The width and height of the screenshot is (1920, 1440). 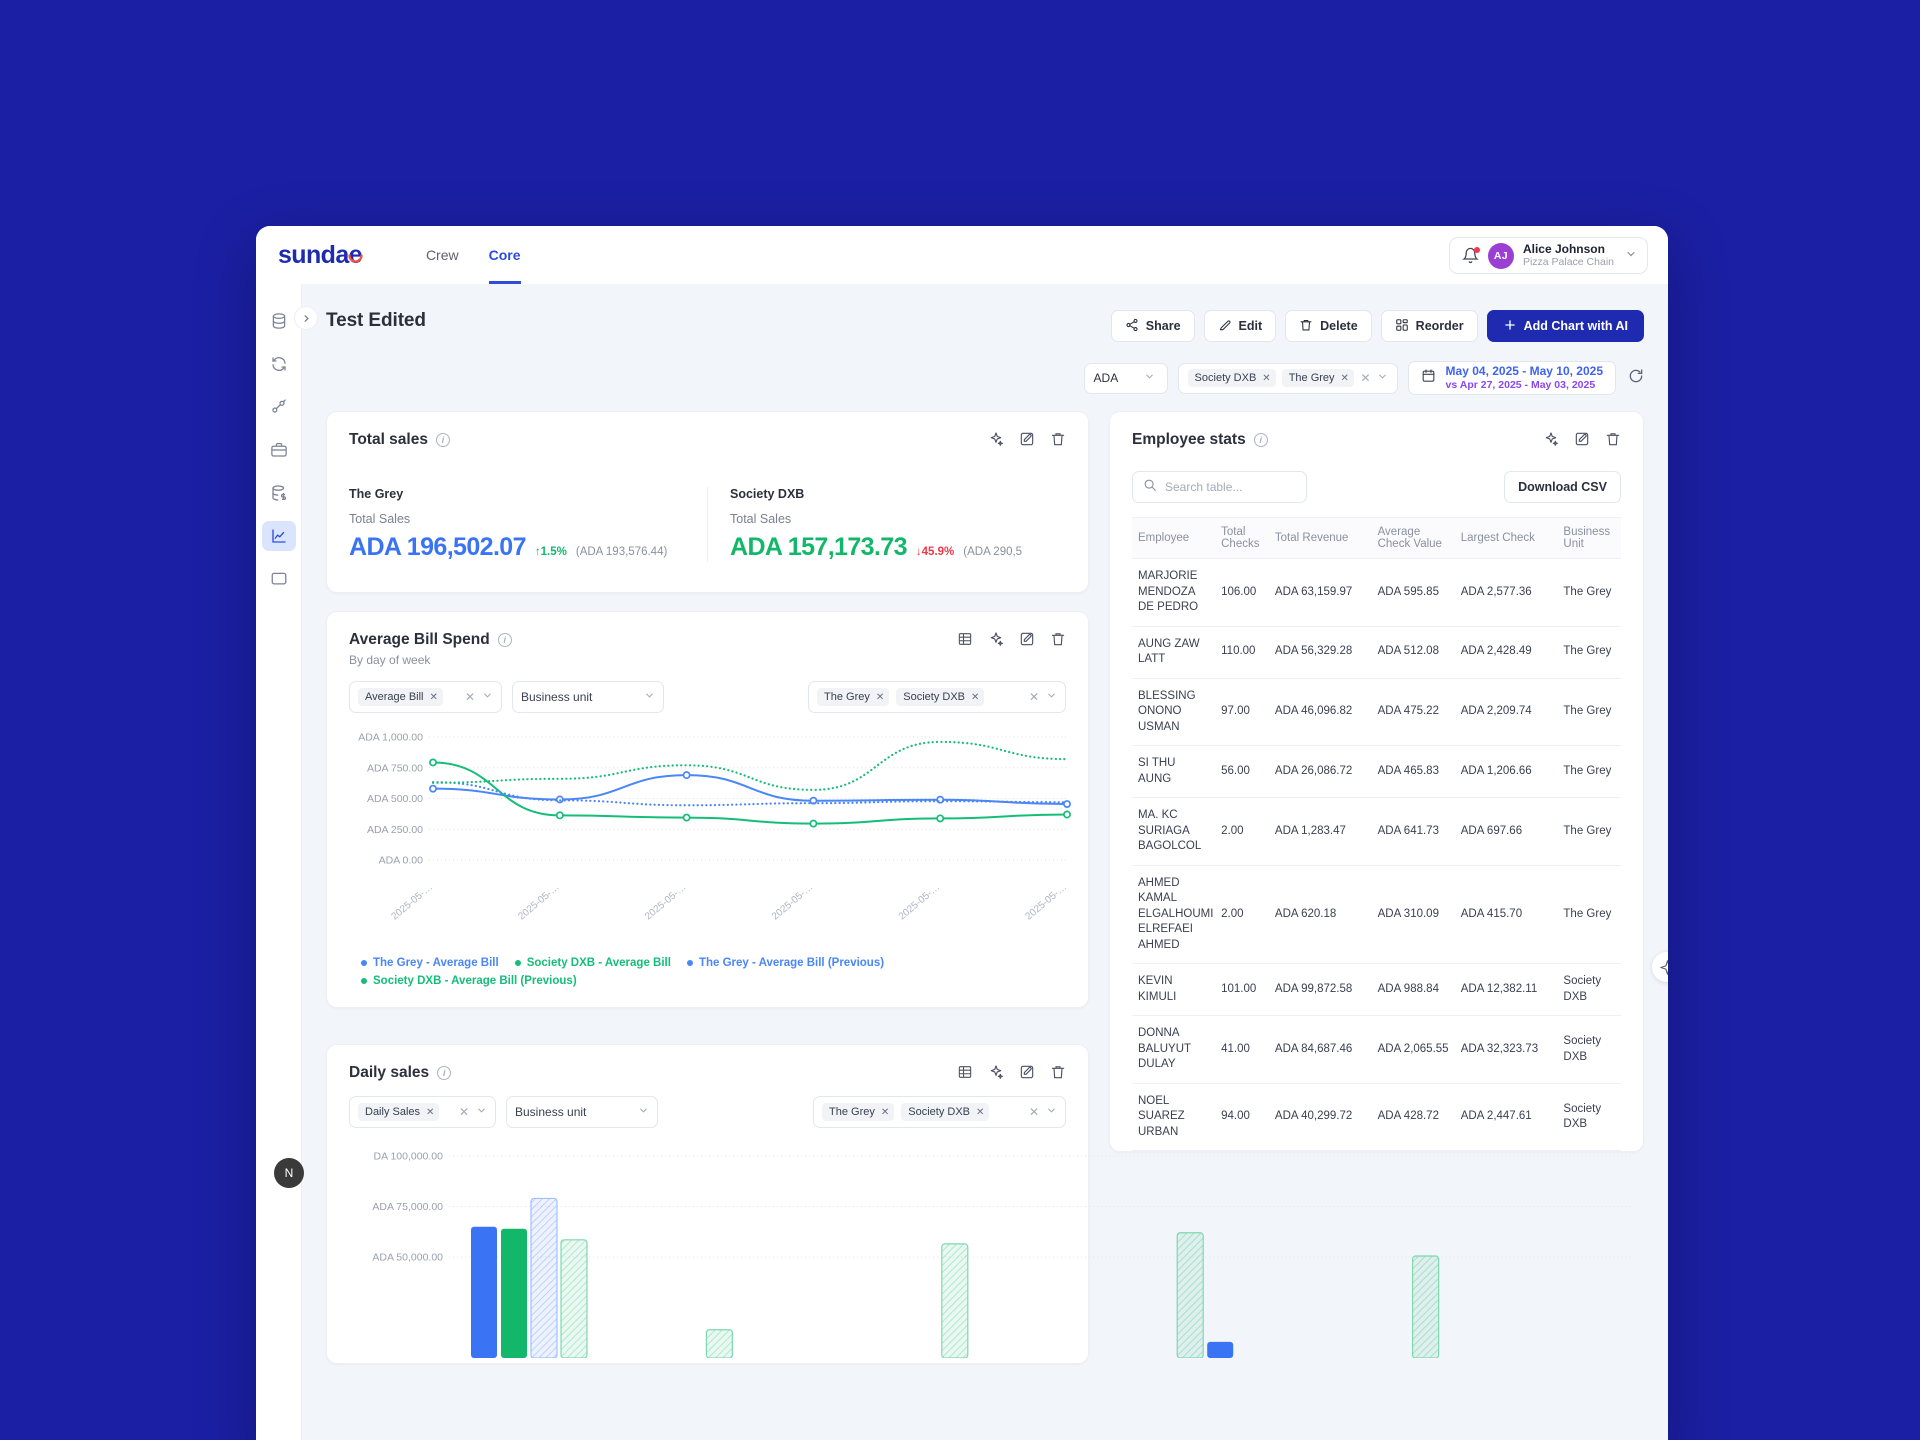 I want to click on table-column-header: Average Check Value, so click(x=1413, y=538).